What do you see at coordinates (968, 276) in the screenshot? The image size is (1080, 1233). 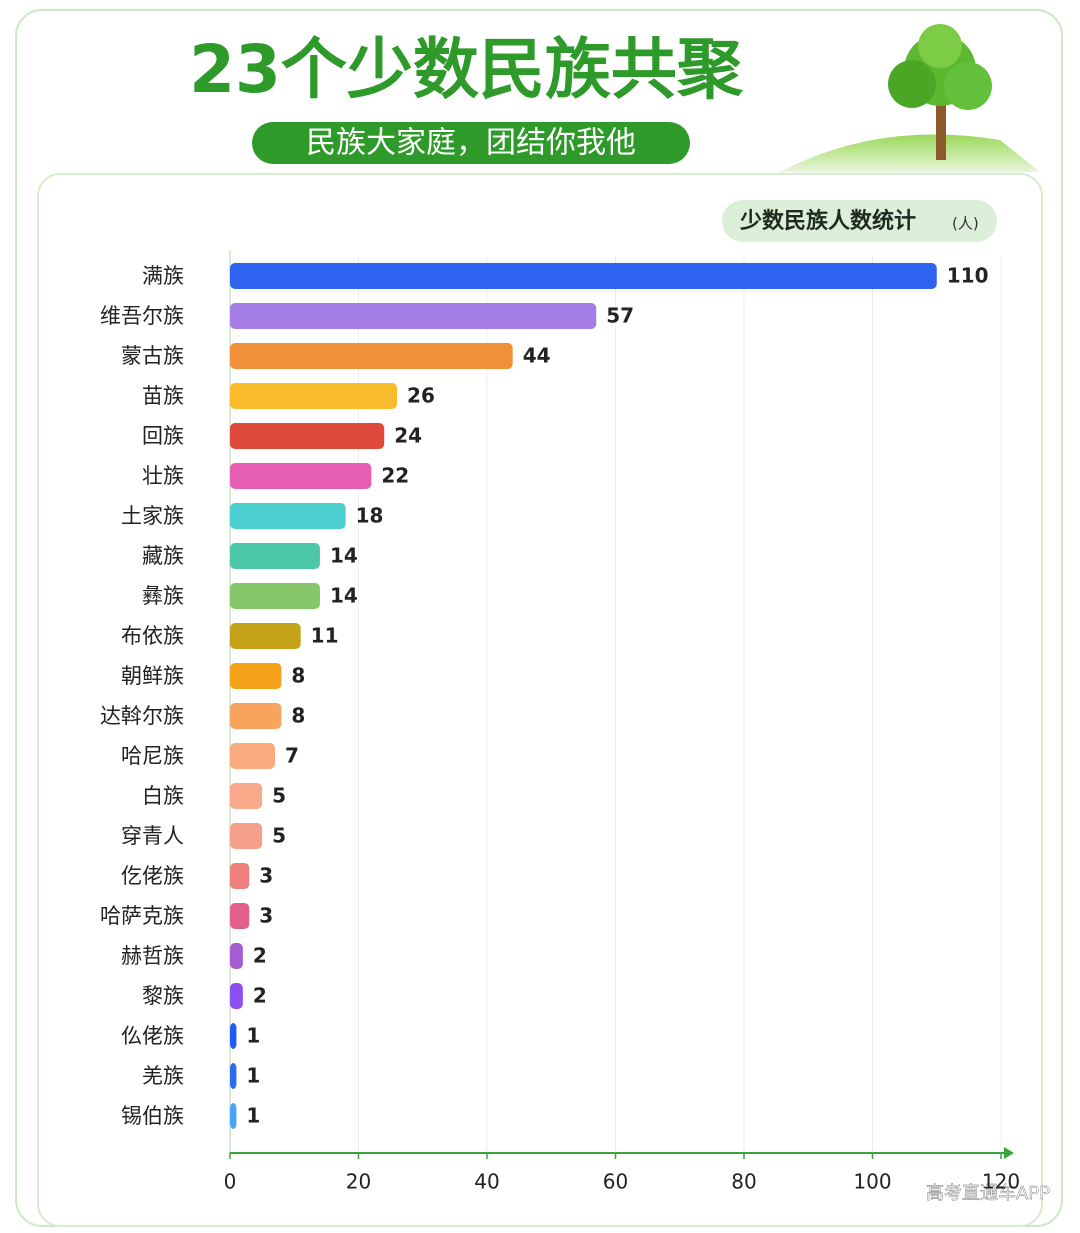 I see `value-label: 110` at bounding box center [968, 276].